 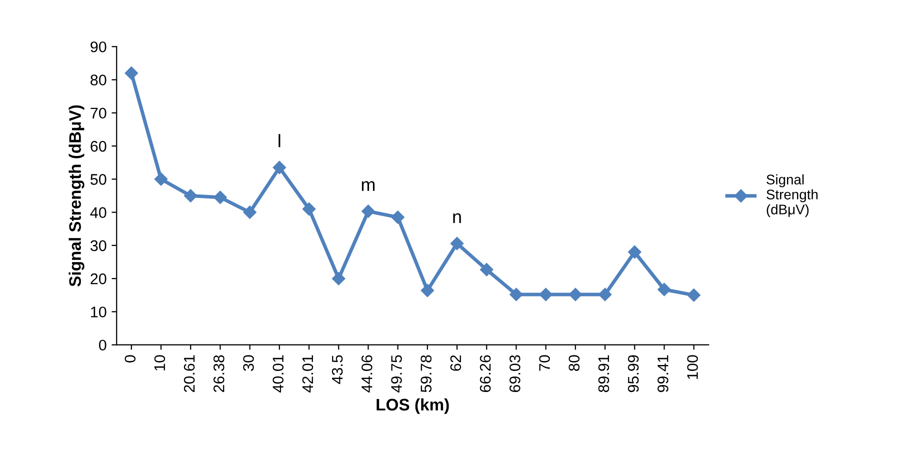 I want to click on x-tick-label: 40.01, so click(x=278, y=373).